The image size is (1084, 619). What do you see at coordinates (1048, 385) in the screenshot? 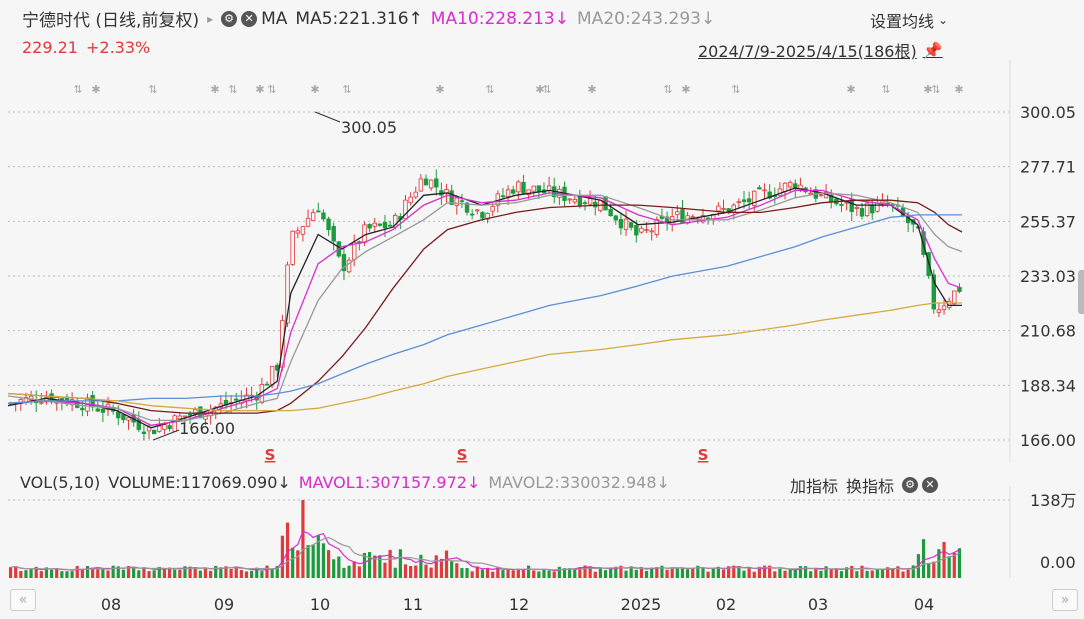
I see `y-tick-label: 188.34` at bounding box center [1048, 385].